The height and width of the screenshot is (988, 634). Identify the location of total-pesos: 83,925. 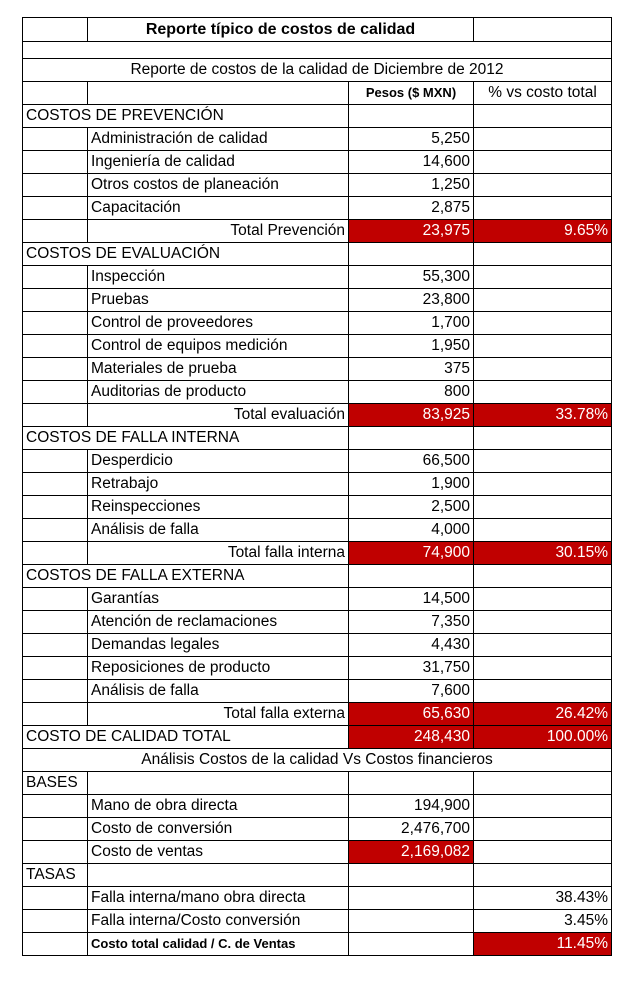
(411, 415).